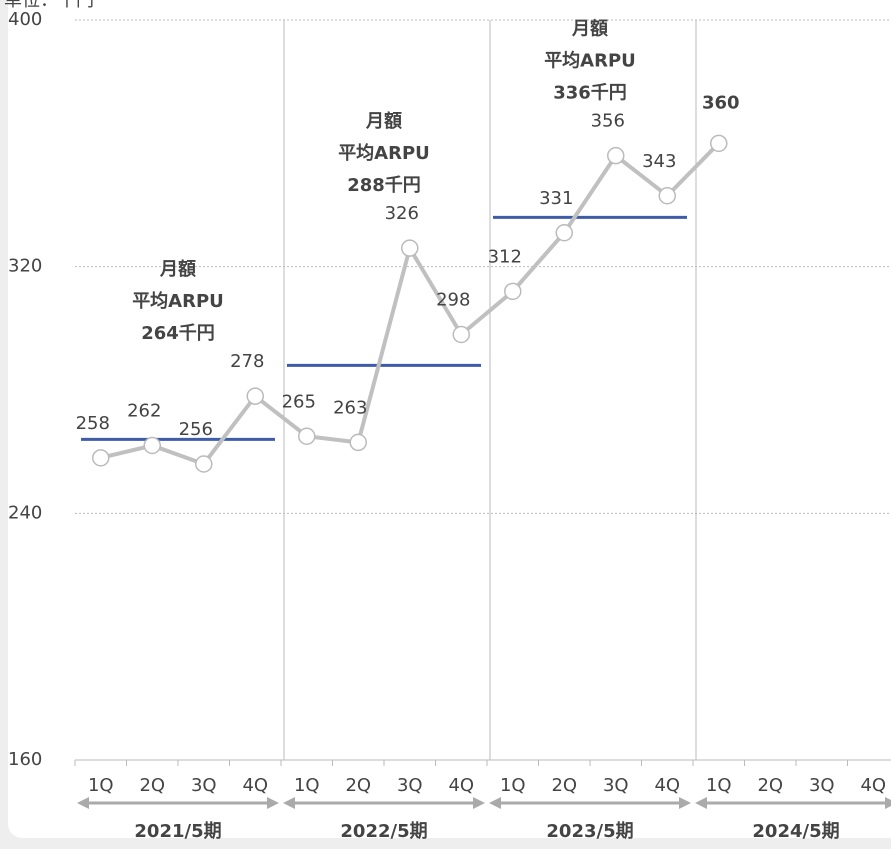 The width and height of the screenshot is (891, 849). What do you see at coordinates (25, 266) in the screenshot?
I see `y-tick-label: 320` at bounding box center [25, 266].